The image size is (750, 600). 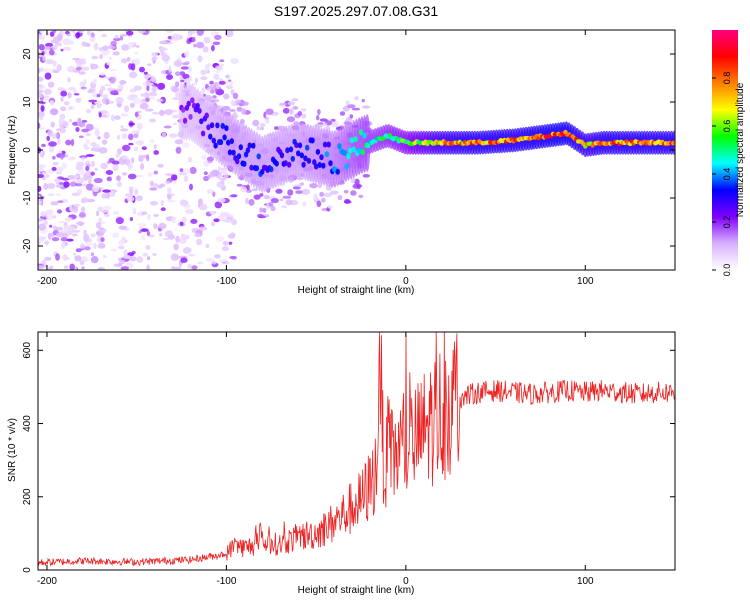 I want to click on snr-x-label: Height of straight line (km), so click(x=356, y=590).